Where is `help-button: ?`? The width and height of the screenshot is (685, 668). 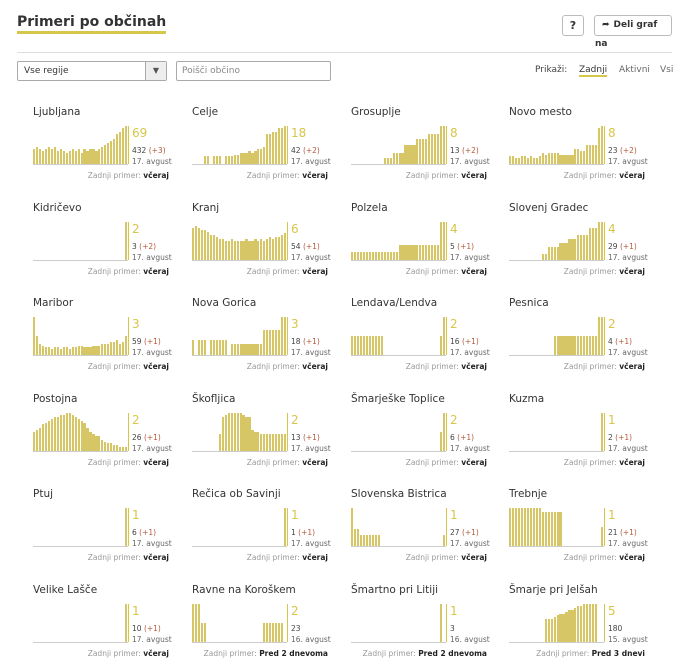 help-button: ? is located at coordinates (573, 25).